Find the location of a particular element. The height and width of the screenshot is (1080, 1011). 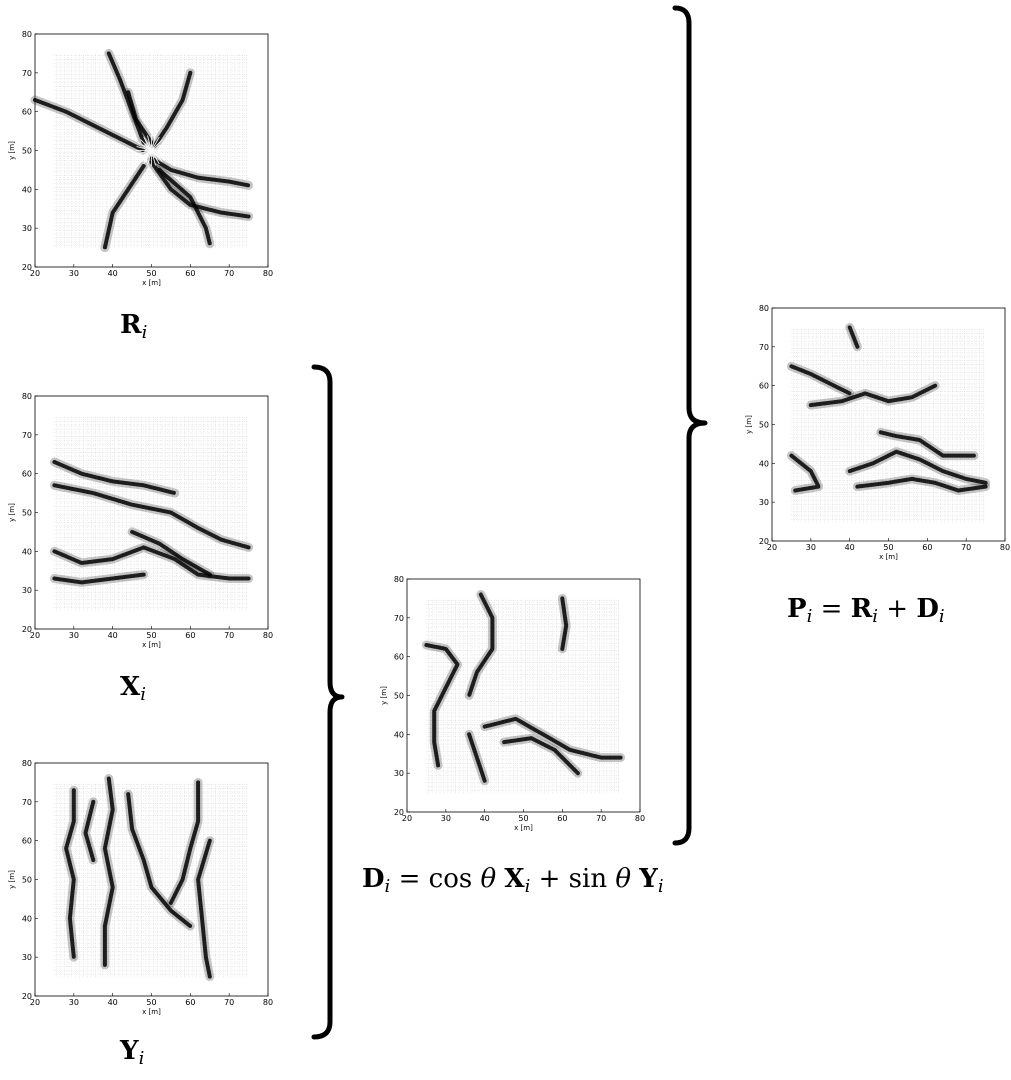

brace-xy is located at coordinates (328, 702).